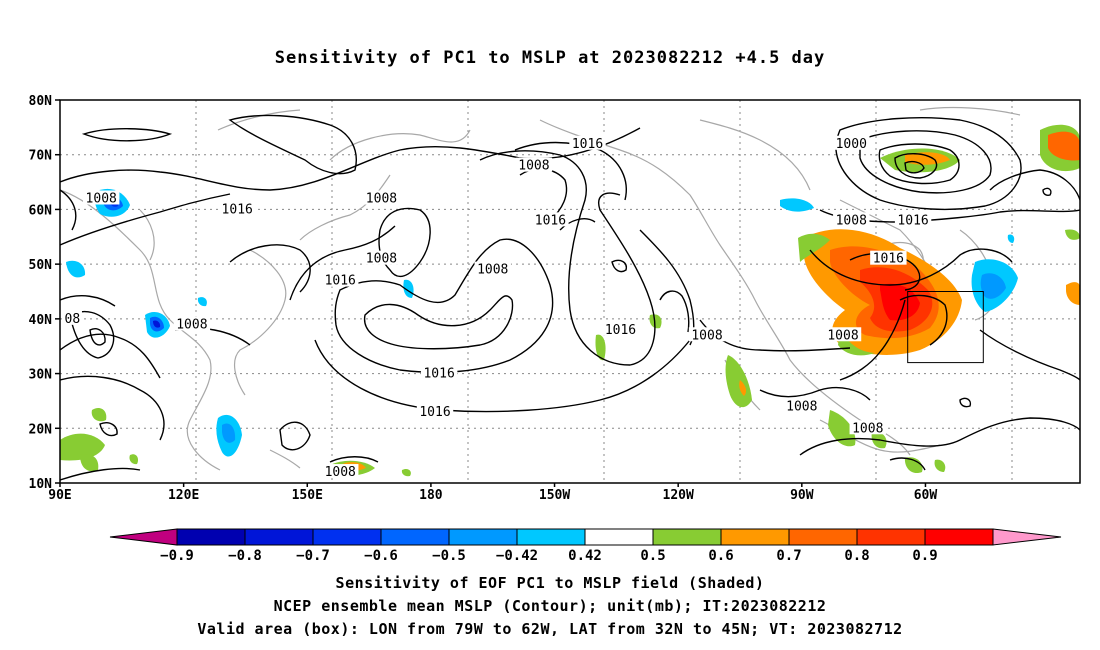 The height and width of the screenshot is (650, 1100). I want to click on colorbar-label: 0.8, so click(856, 556).